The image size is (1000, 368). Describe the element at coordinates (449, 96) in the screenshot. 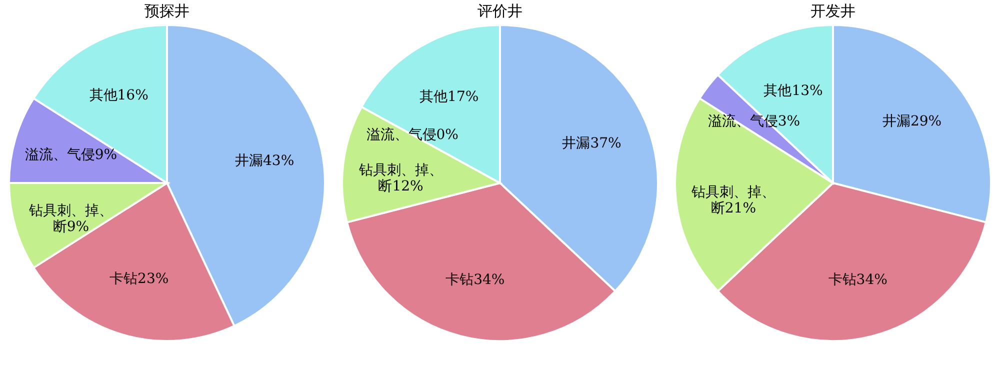

I see `slice-label: 其他17%` at that location.